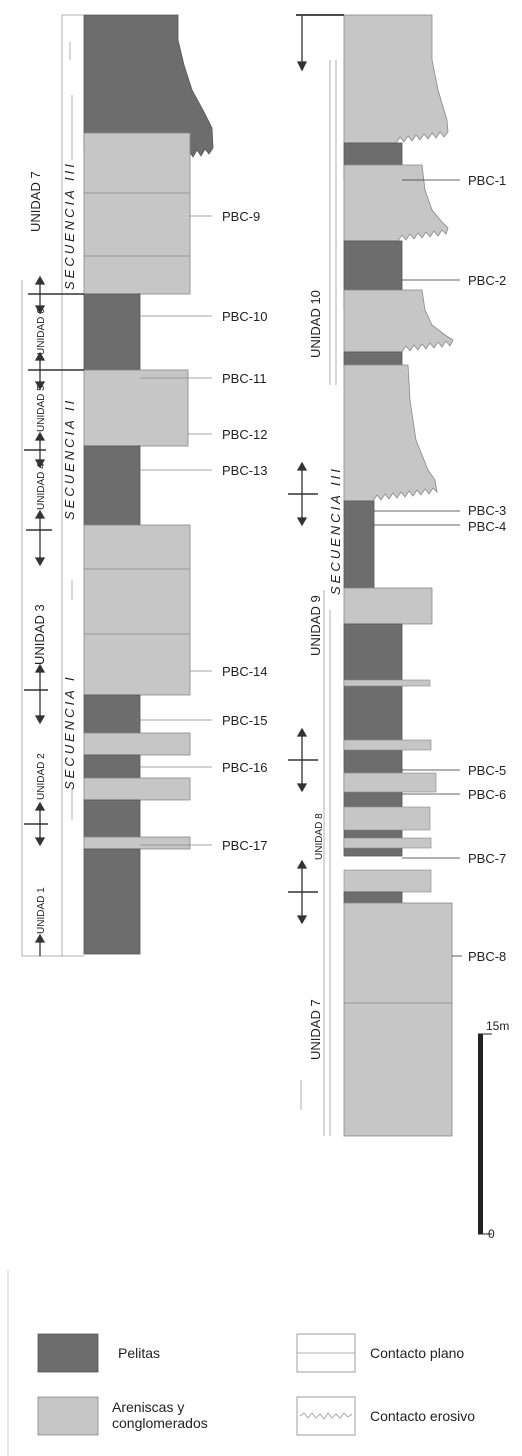 This screenshot has width=522, height=1456. Describe the element at coordinates (487, 858) in the screenshot. I see `sample-pbc-7: PBC-7` at that location.